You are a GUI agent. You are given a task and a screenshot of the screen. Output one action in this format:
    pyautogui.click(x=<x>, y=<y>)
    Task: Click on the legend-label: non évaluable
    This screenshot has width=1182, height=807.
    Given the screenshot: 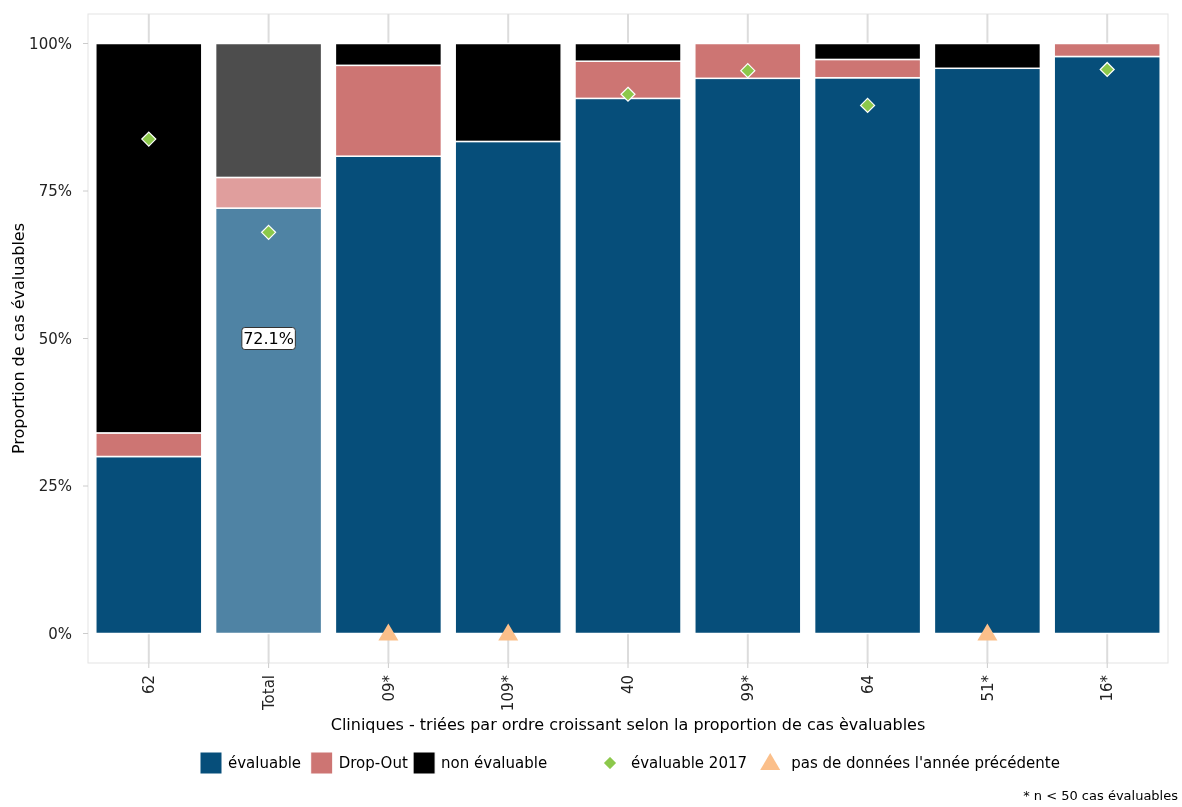 What is the action you would take?
    pyautogui.click(x=494, y=763)
    